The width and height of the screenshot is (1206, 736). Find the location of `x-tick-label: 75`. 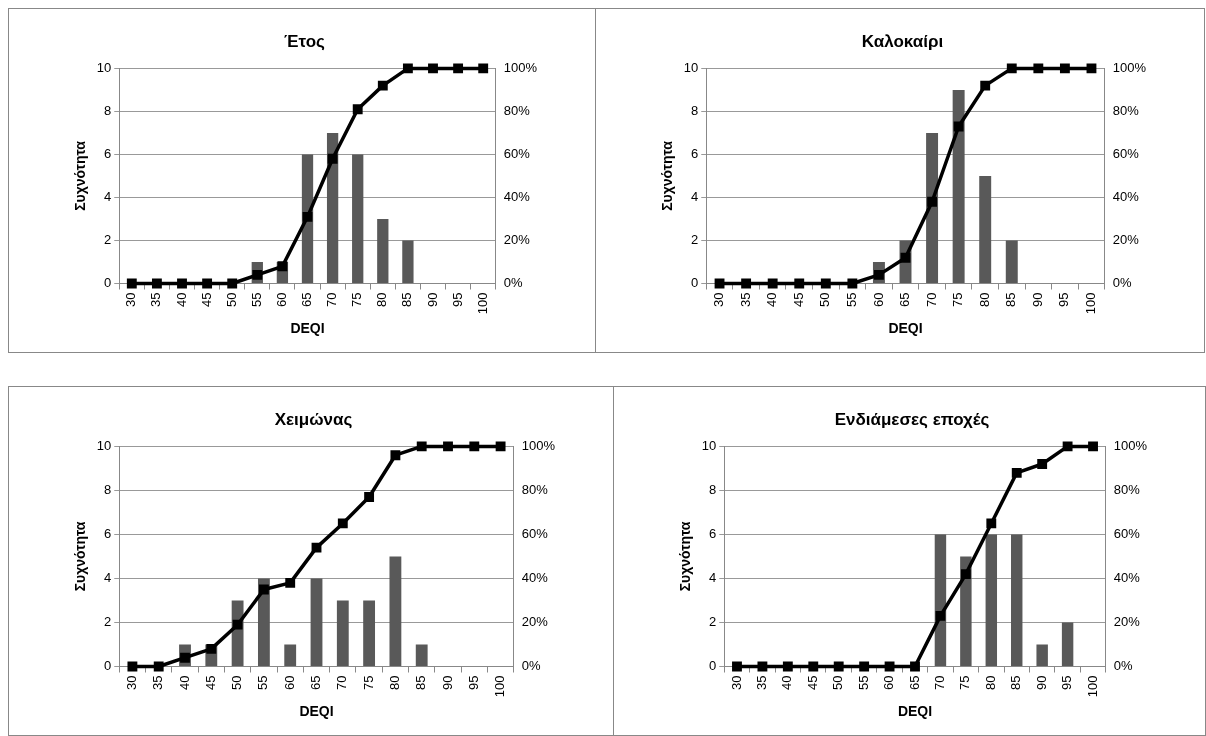

x-tick-label: 75 is located at coordinates (357, 299).